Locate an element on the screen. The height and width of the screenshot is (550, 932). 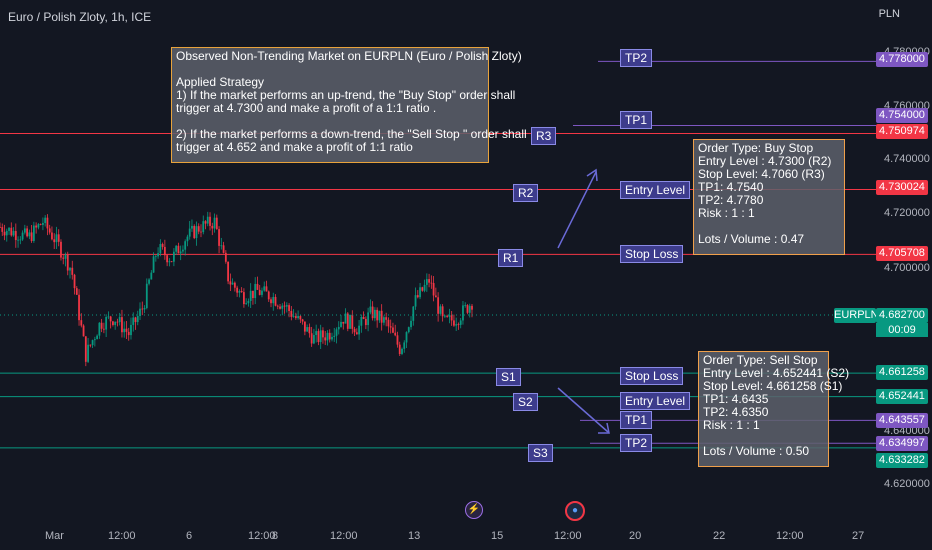
candles is located at coordinates (236, 289).